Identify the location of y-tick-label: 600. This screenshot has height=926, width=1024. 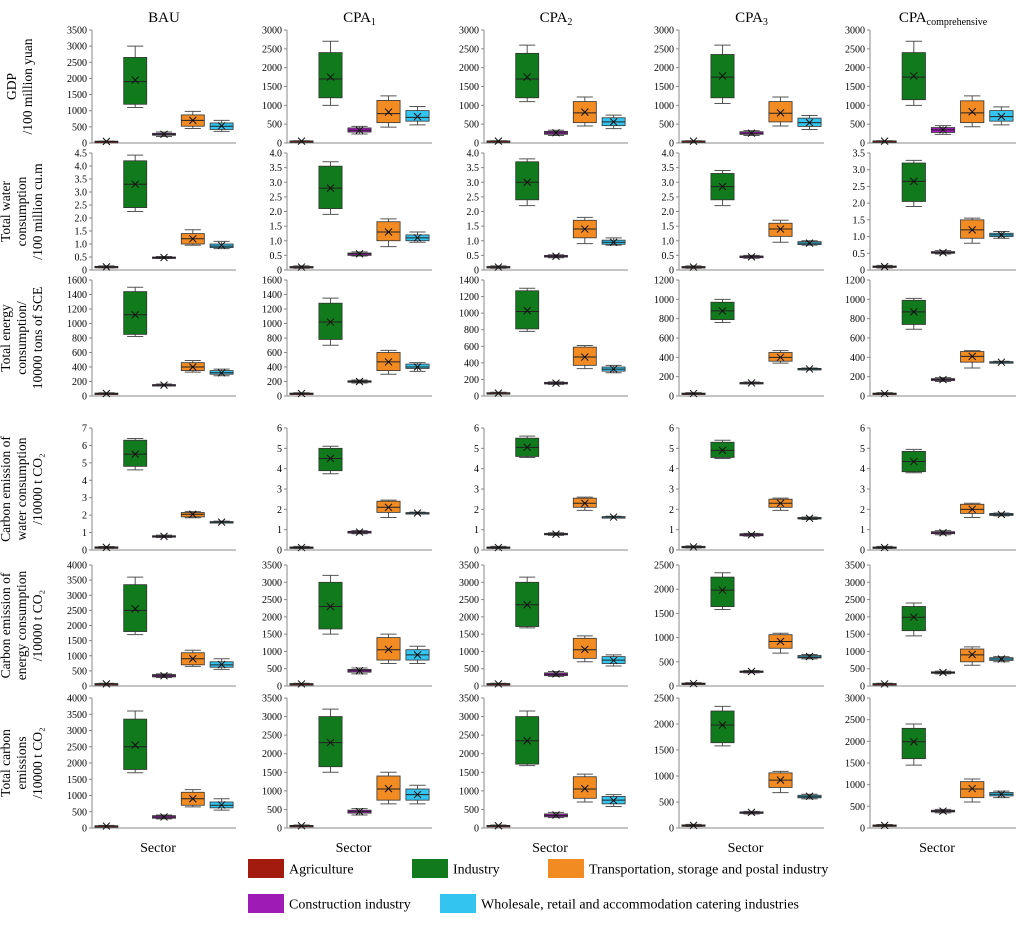
(471, 347).